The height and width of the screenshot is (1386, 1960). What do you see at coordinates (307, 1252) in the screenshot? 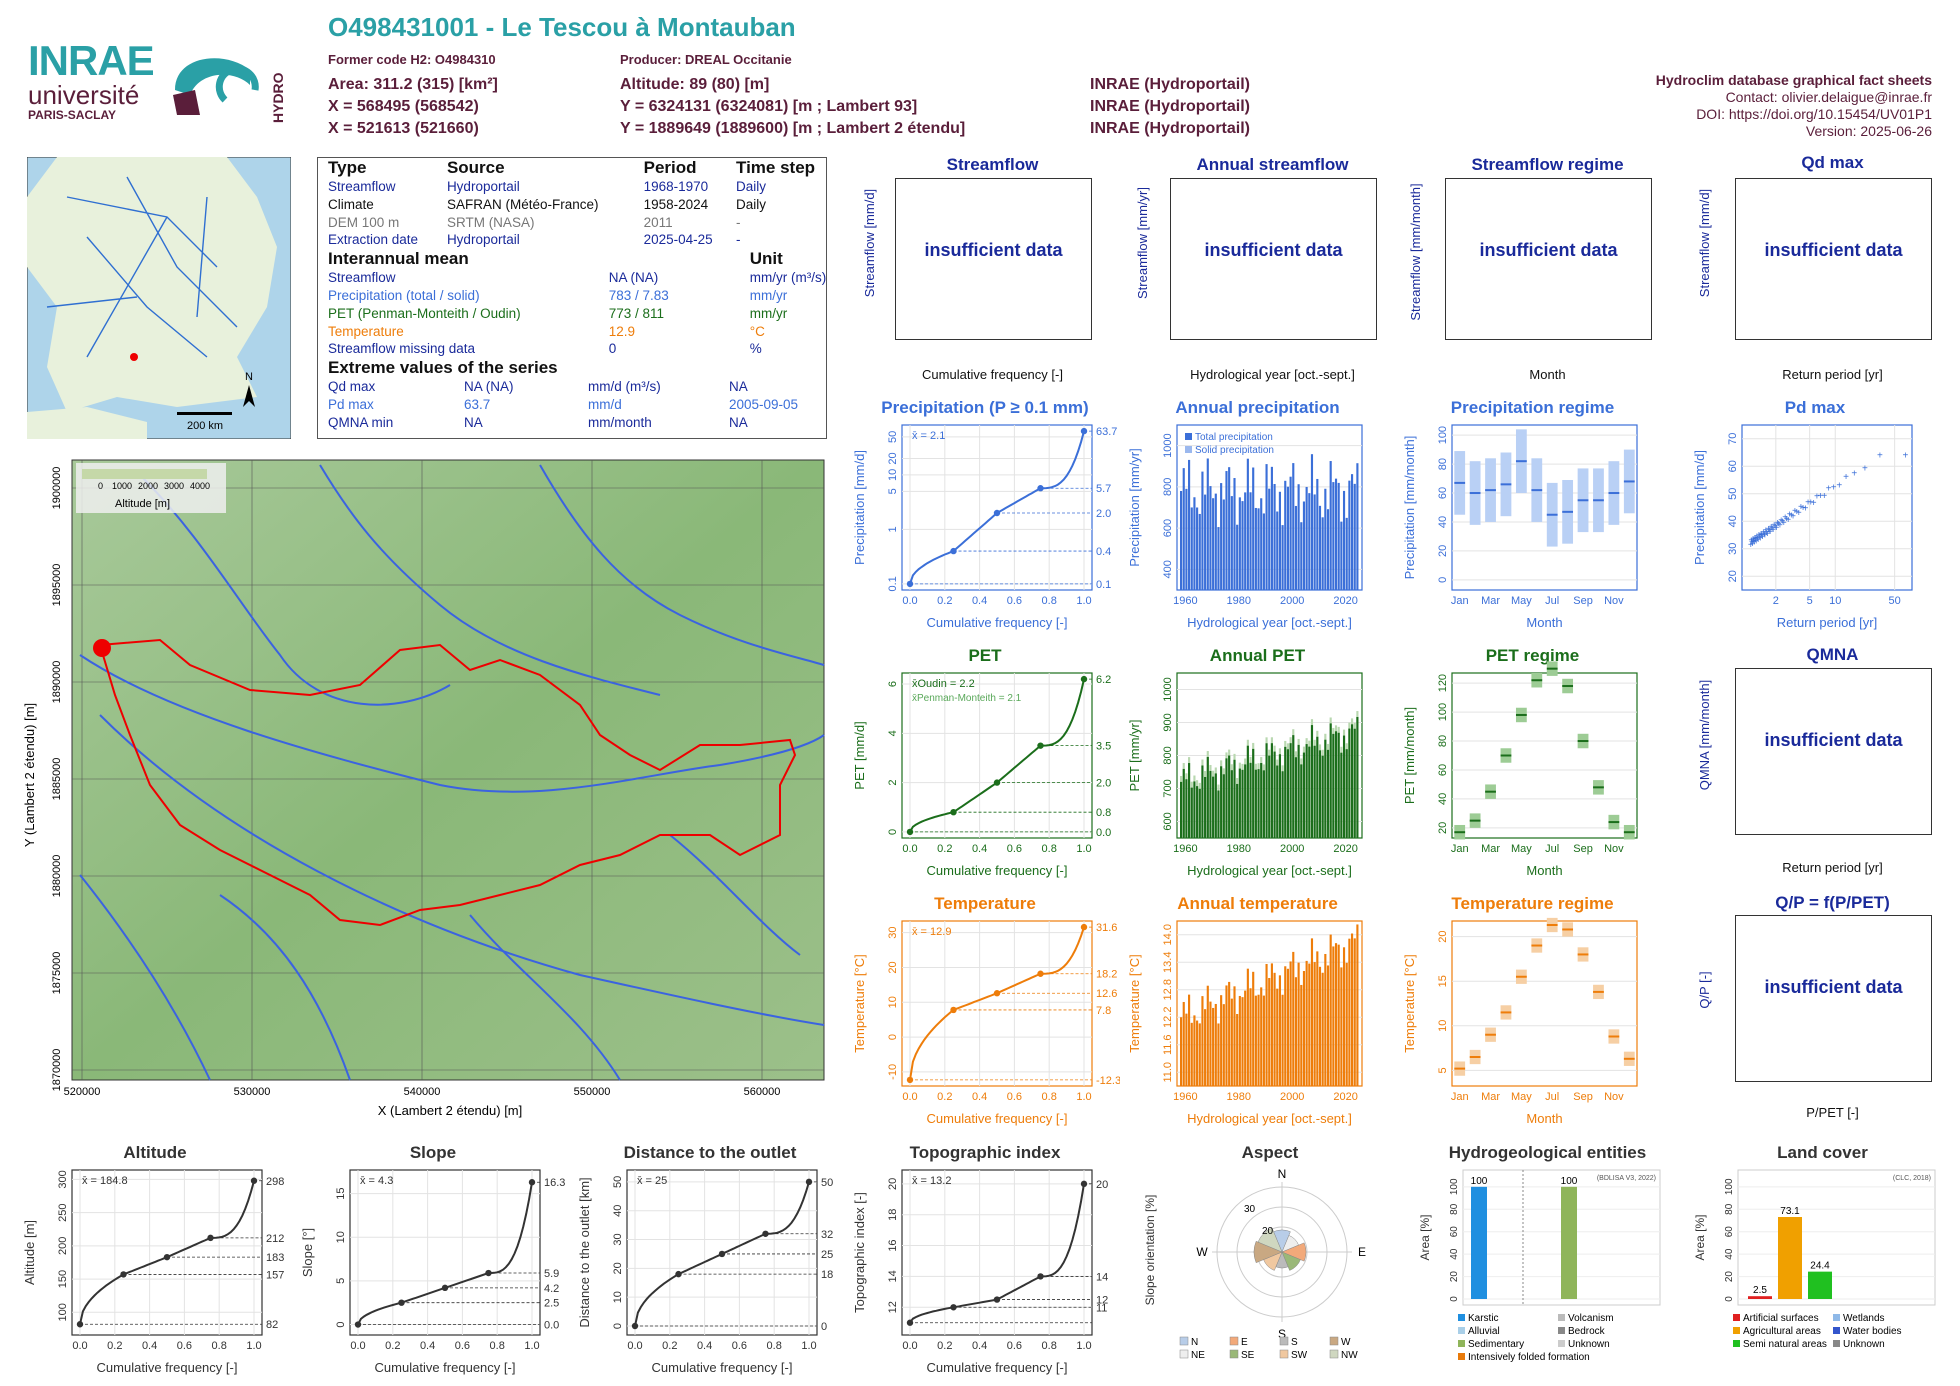
I see `y-axis-label: Slope [°]` at bounding box center [307, 1252].